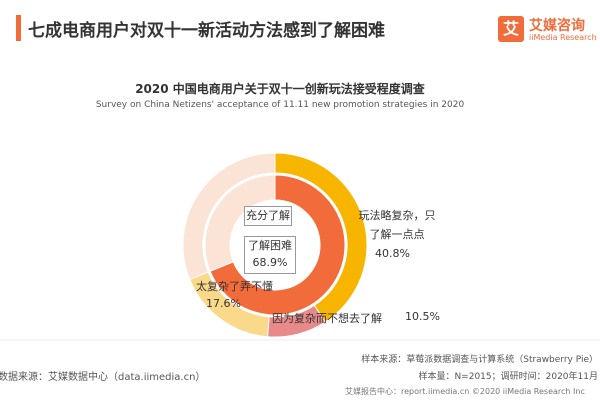 The image size is (600, 400). I want to click on label-box: 充分了解, so click(268, 216).